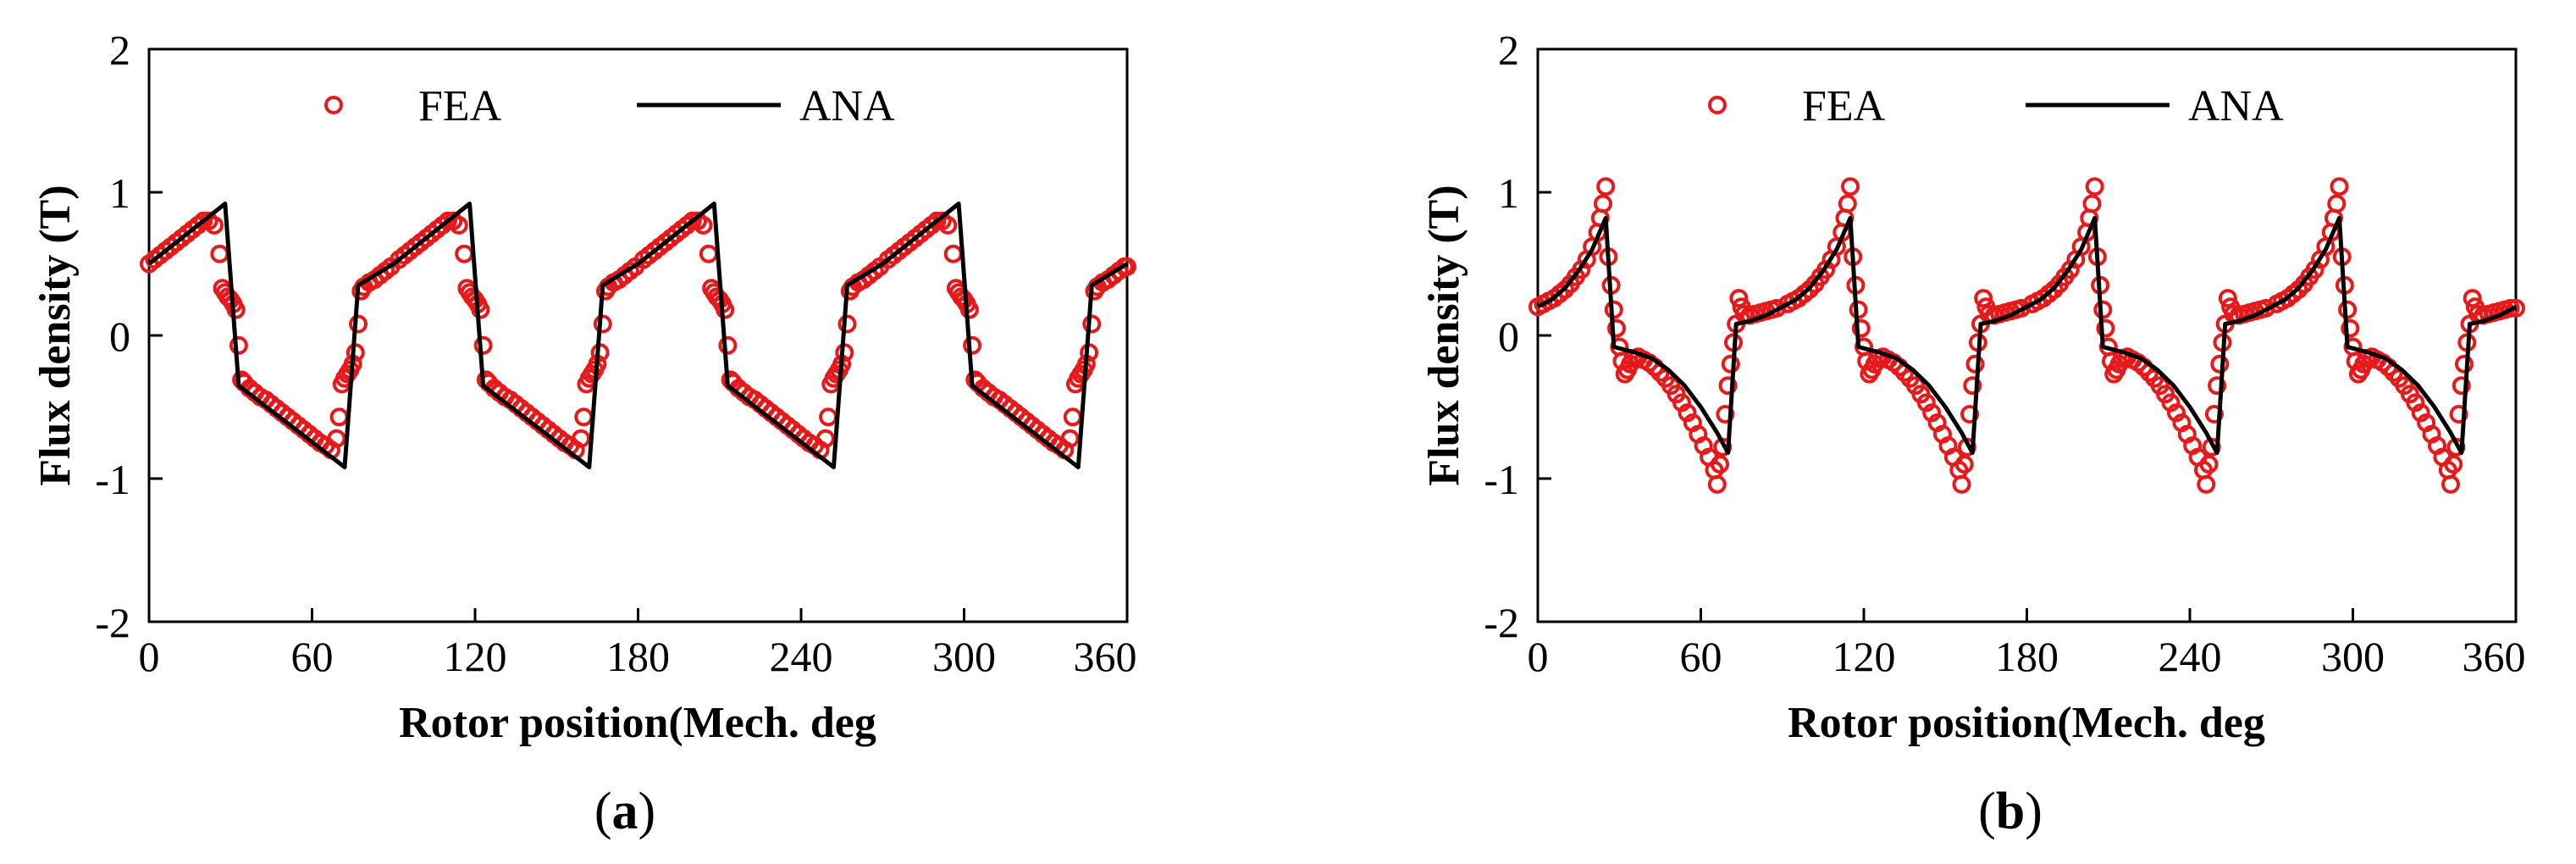 Image resolution: width=2576 pixels, height=864 pixels. I want to click on y-tick-label: 1, so click(1508, 193).